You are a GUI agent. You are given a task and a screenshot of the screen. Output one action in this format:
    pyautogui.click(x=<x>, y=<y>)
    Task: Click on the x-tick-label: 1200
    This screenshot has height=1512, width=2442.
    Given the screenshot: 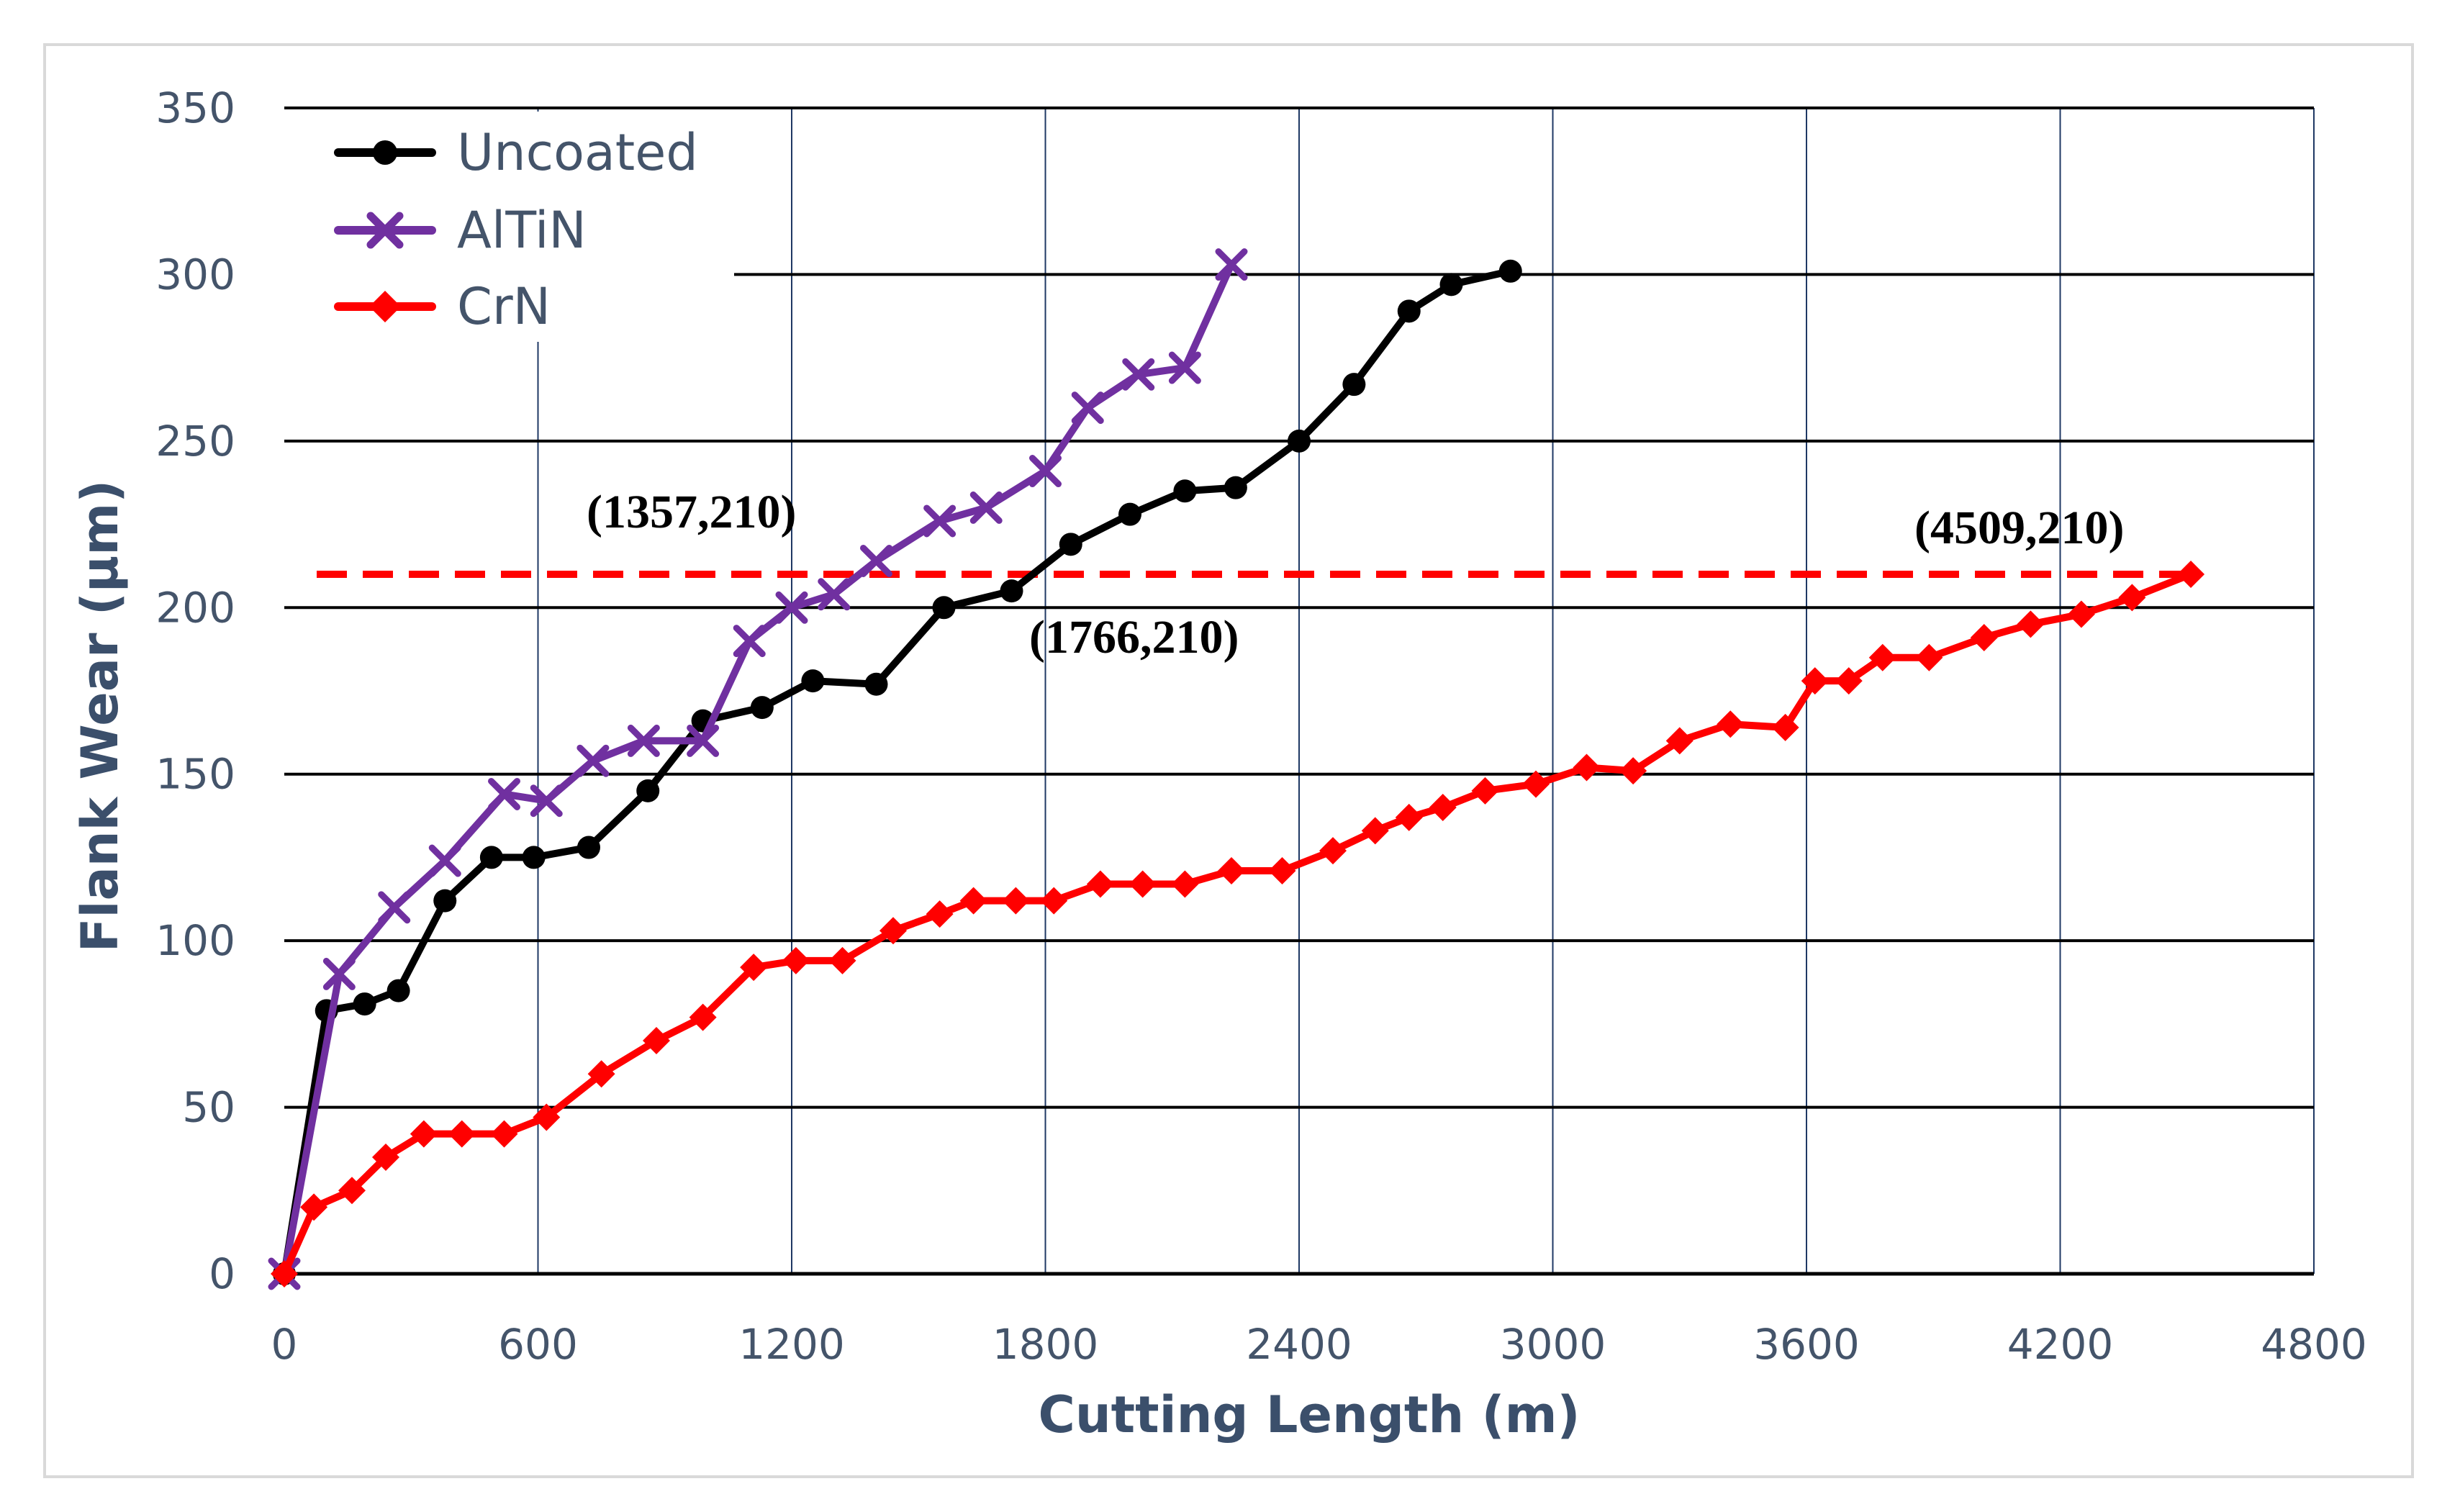 What is the action you would take?
    pyautogui.click(x=791, y=1345)
    